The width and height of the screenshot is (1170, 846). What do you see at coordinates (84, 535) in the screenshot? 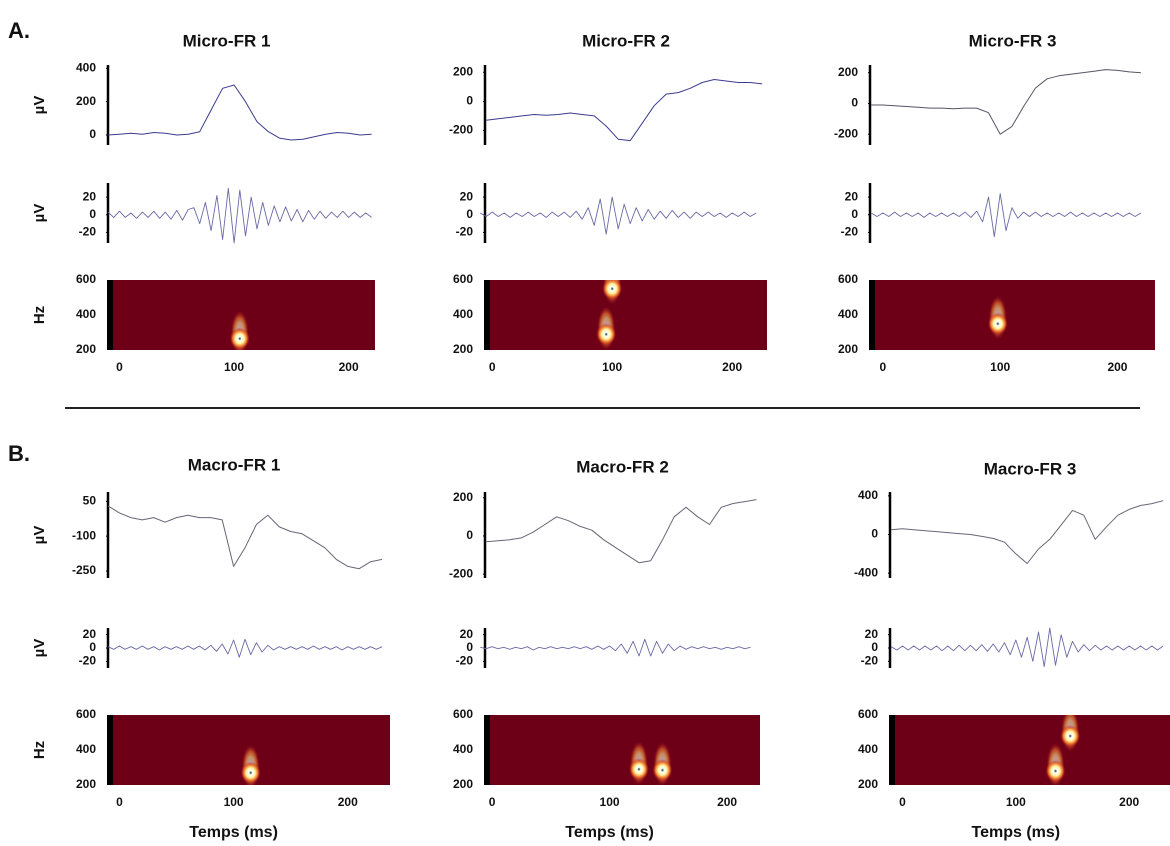
I see `y-tick-label: -100` at bounding box center [84, 535].